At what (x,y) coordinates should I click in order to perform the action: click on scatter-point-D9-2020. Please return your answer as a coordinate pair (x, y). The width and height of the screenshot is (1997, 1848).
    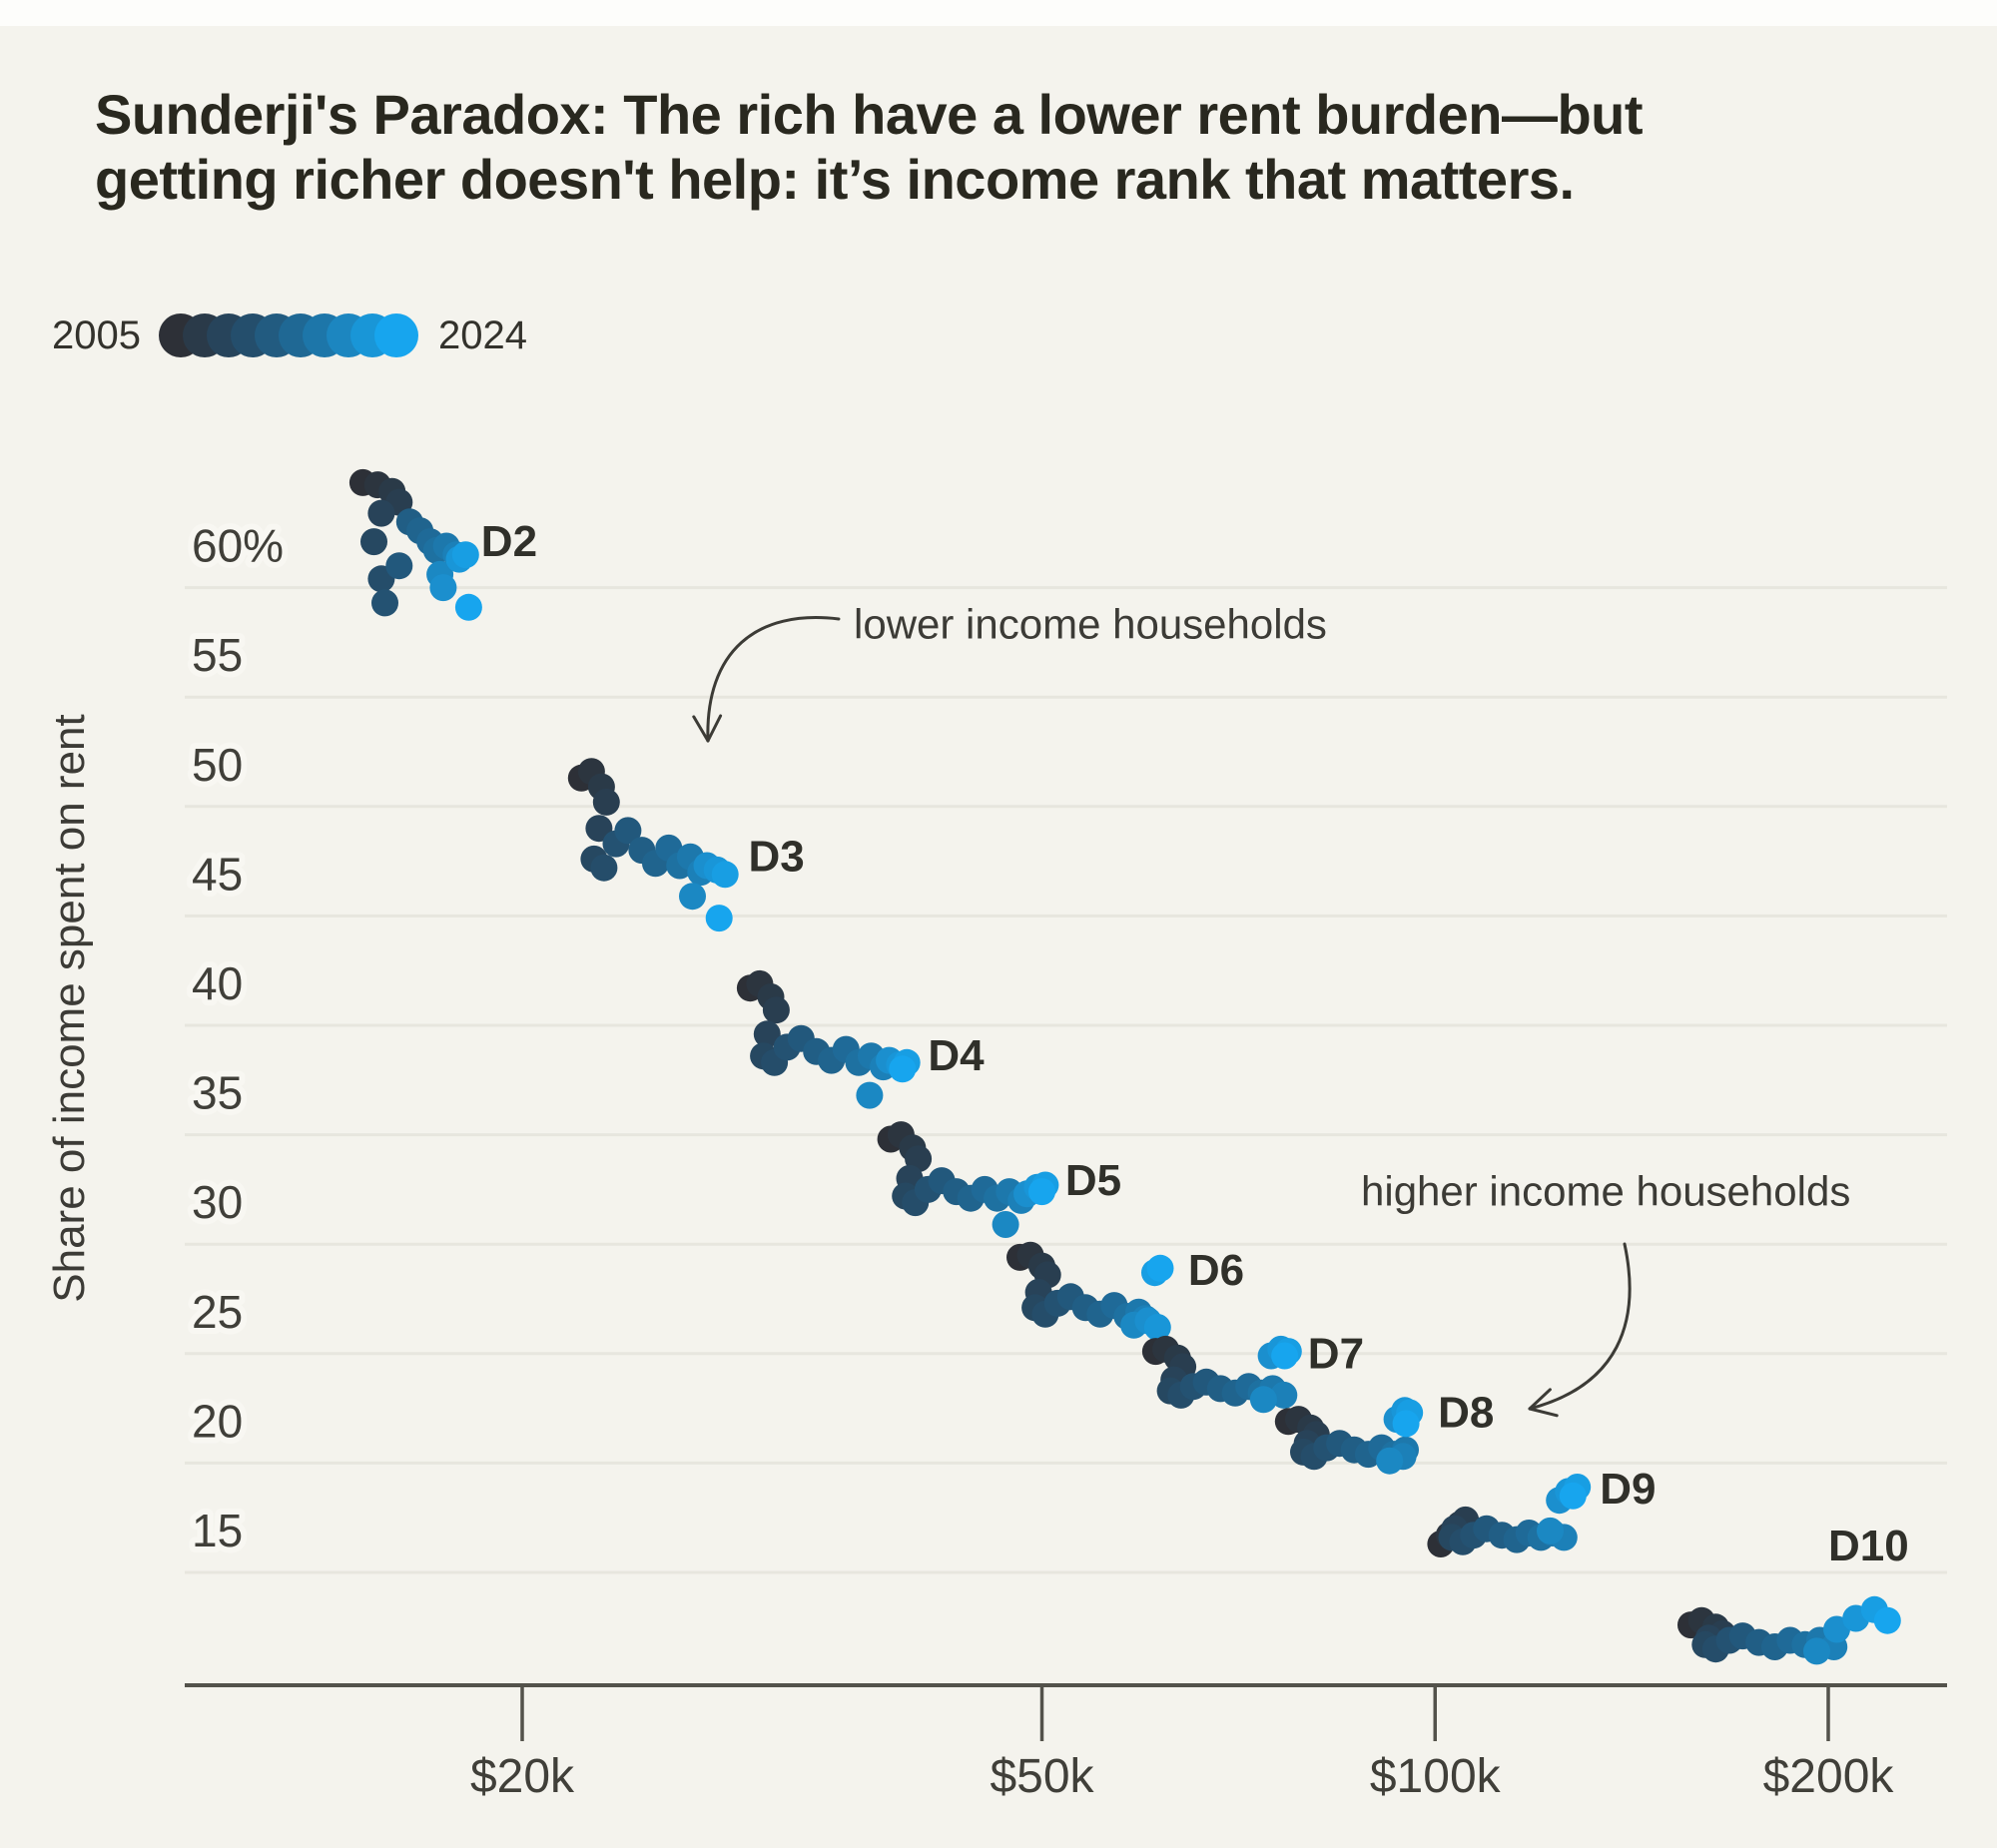
    Looking at the image, I should click on (1551, 1530).